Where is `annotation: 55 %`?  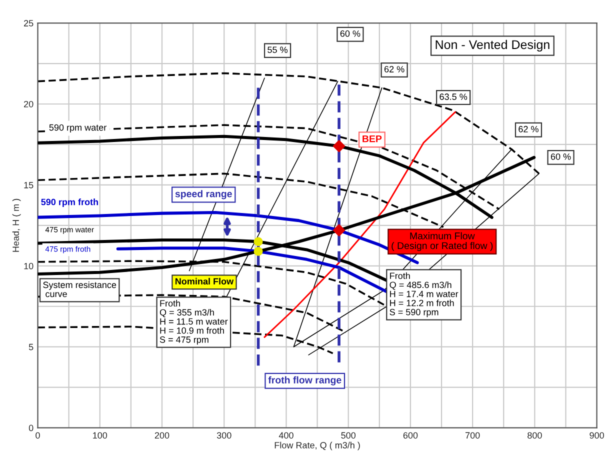 annotation: 55 % is located at coordinates (278, 49).